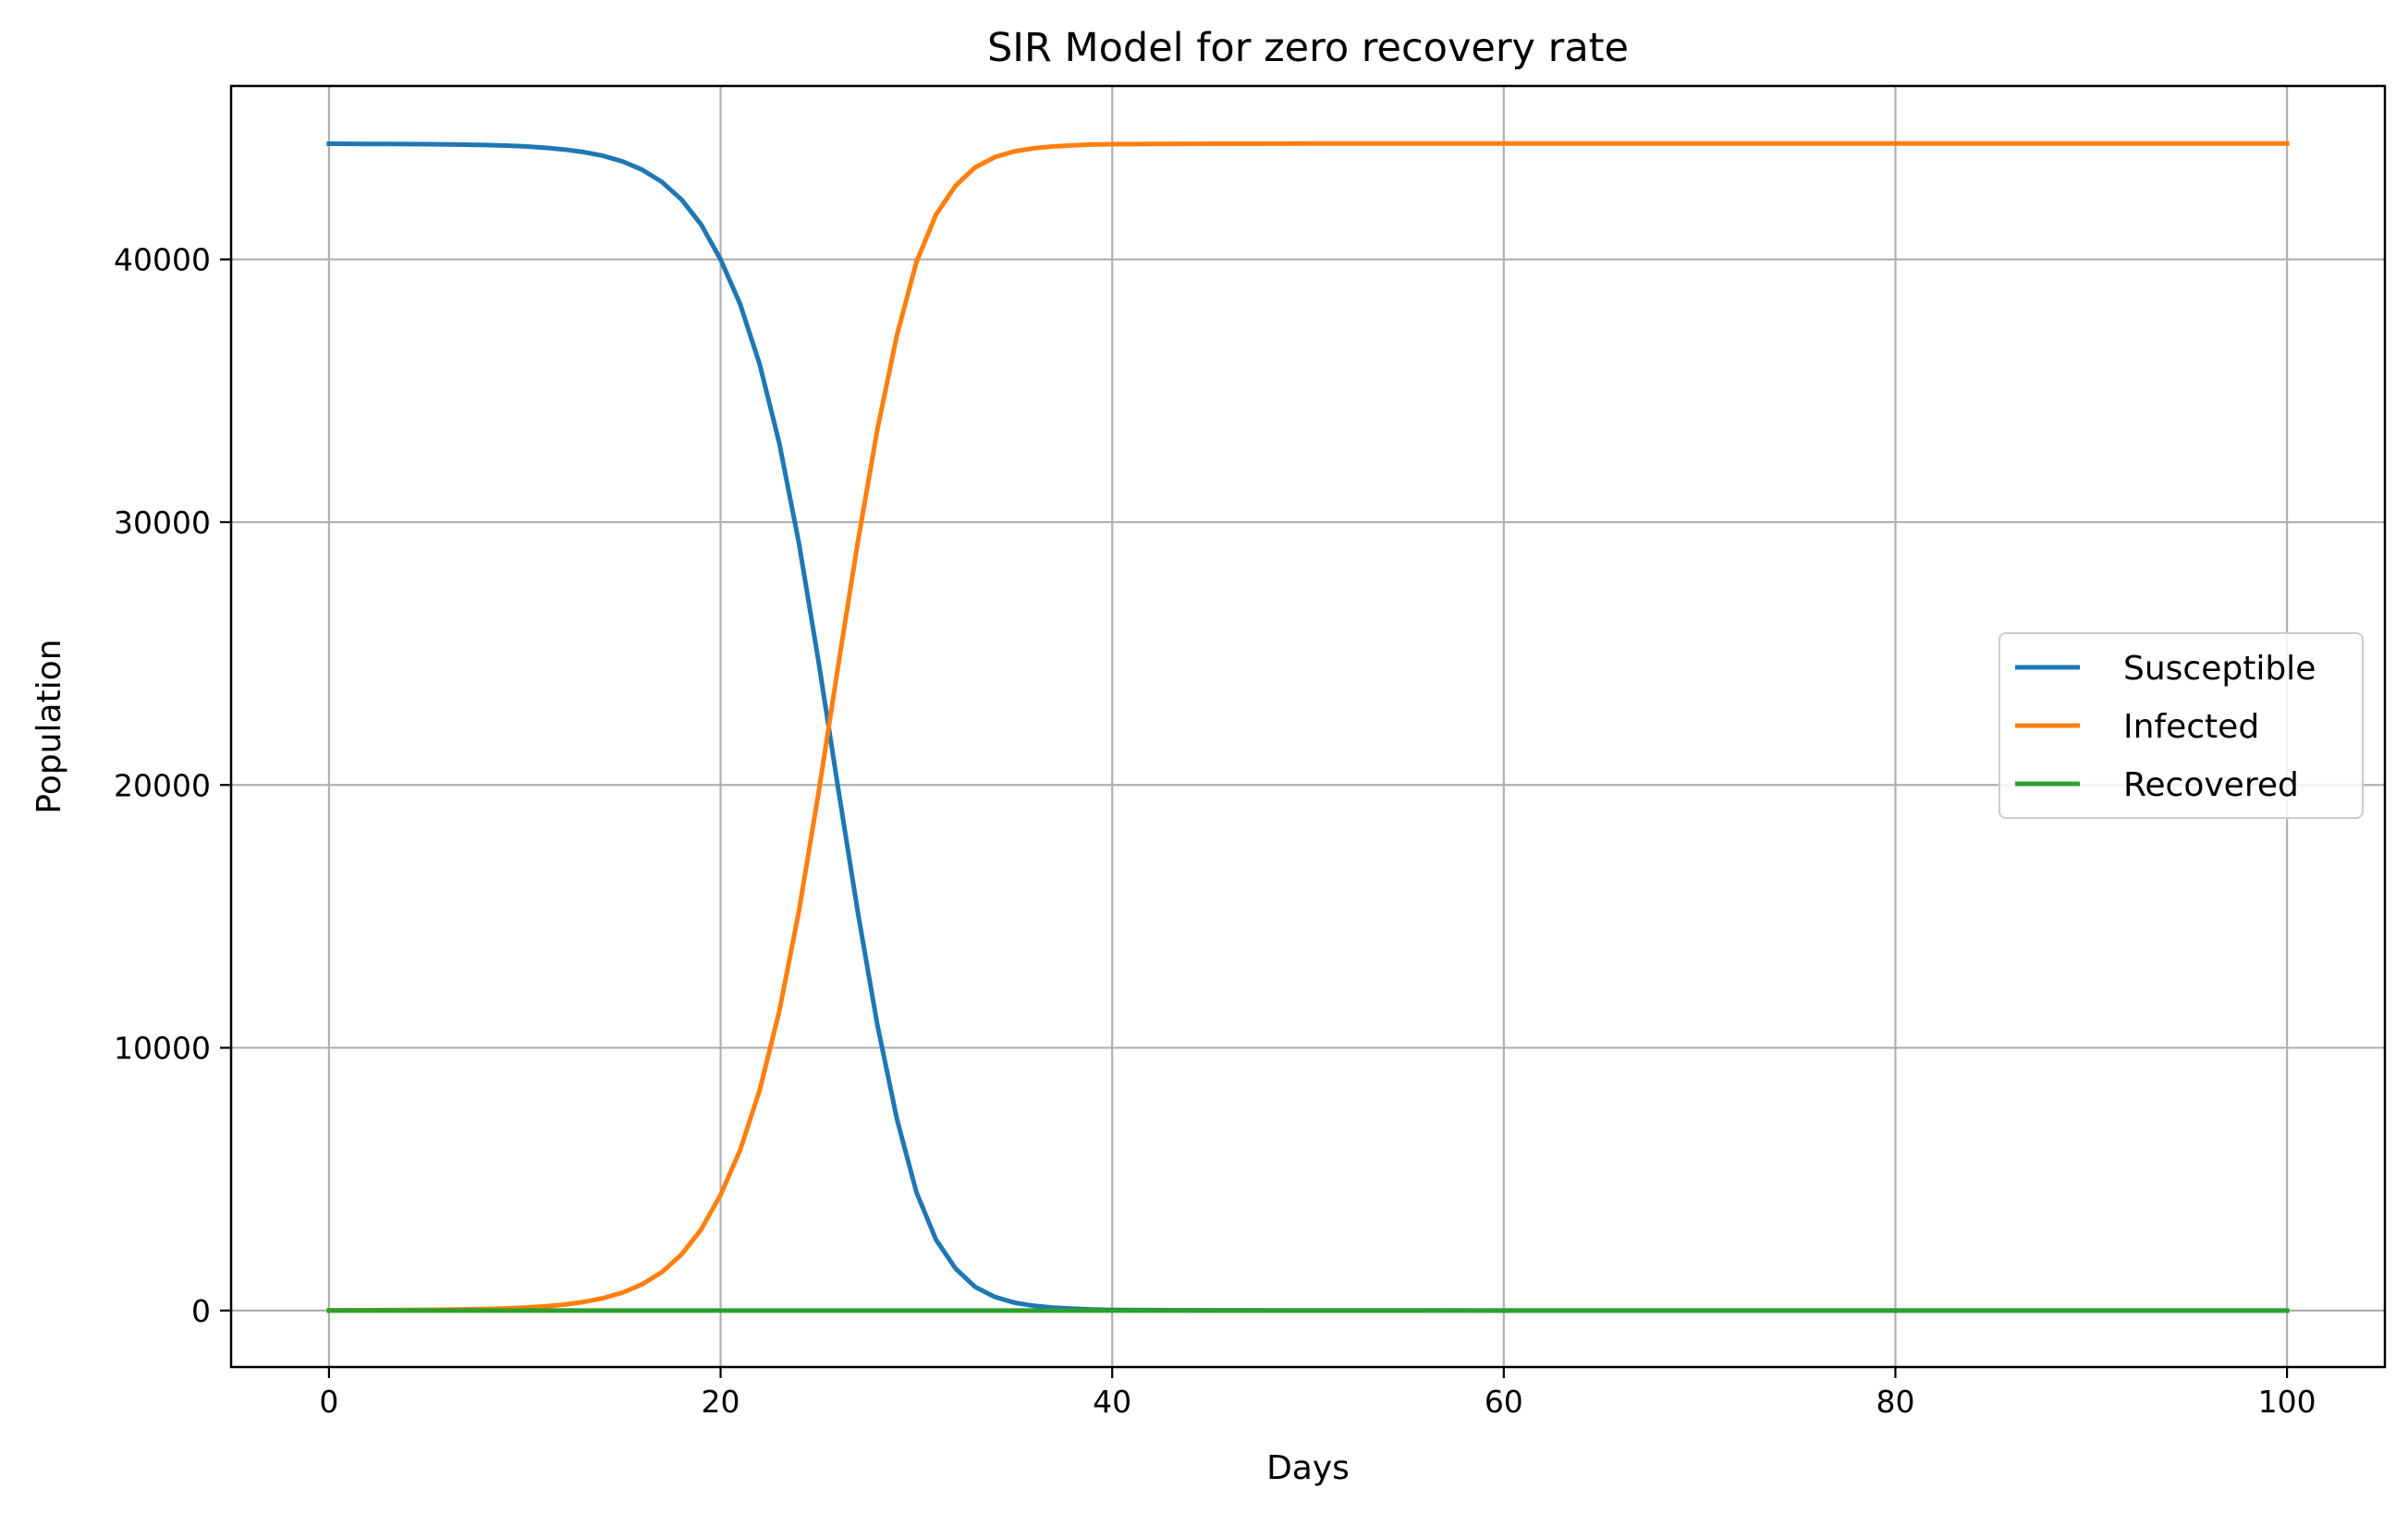  Describe the element at coordinates (1308, 48) in the screenshot. I see `chart-title: SIR Model for zero recovery rate` at that location.